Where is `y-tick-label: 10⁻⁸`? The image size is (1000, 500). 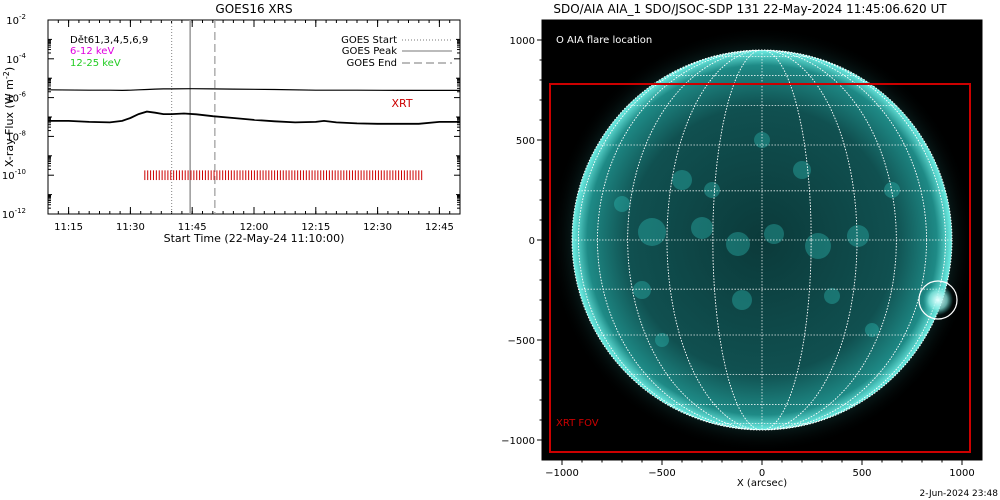 y-tick-label: 10⁻⁸ is located at coordinates (16, 136).